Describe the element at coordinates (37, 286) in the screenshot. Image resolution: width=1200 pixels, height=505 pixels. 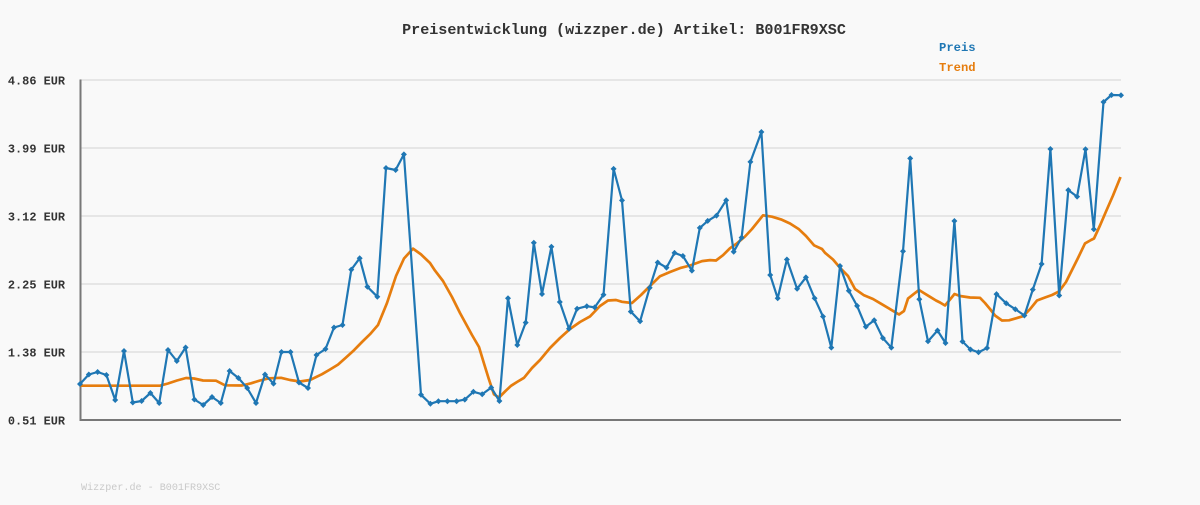
I see `svg-text: 2.25 EUR` at that location.